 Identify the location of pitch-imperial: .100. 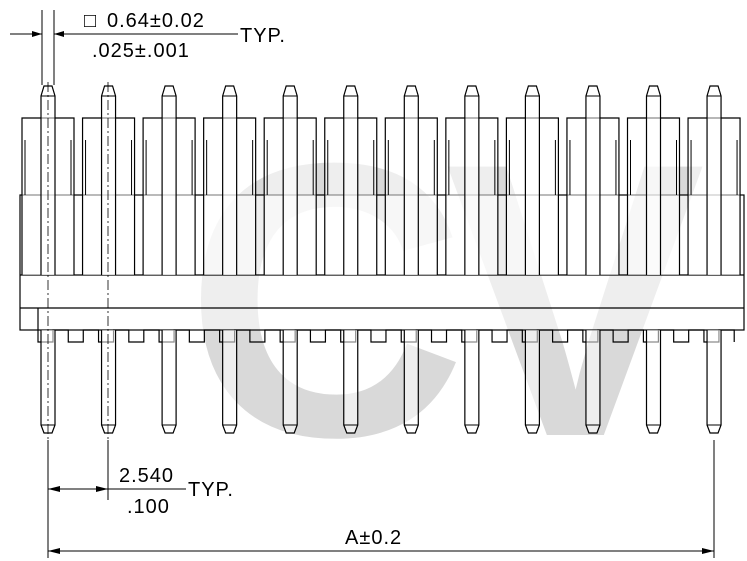
(148, 507).